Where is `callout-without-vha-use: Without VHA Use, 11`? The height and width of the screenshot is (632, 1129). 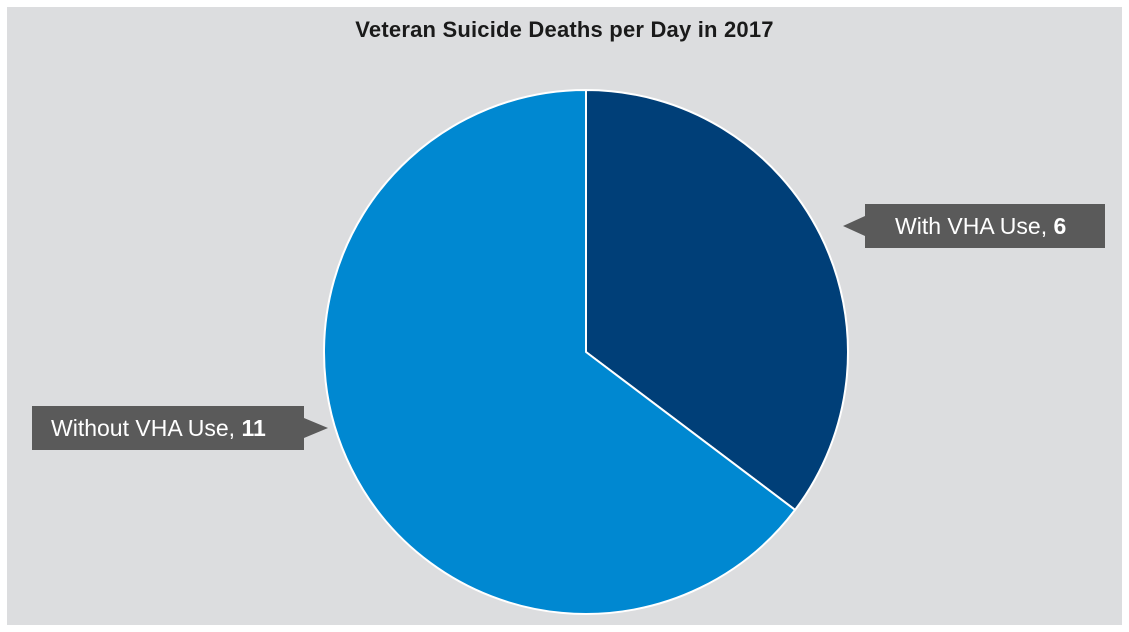 callout-without-vha-use: Without VHA Use, 11 is located at coordinates (180, 428).